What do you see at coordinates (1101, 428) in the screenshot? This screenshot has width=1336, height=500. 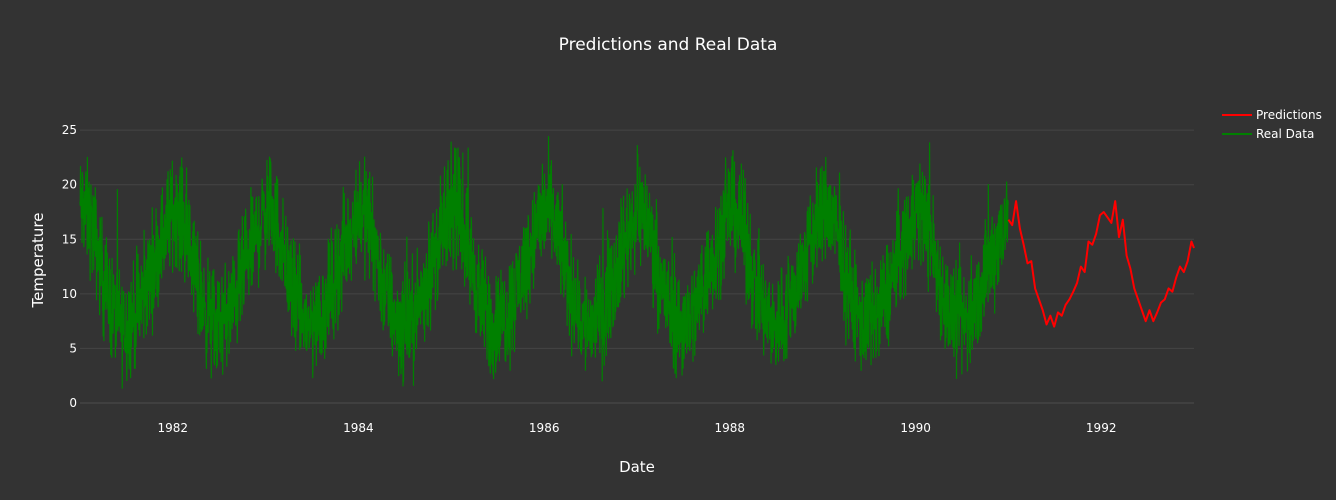 I see `x-tick-label: 1992` at bounding box center [1101, 428].